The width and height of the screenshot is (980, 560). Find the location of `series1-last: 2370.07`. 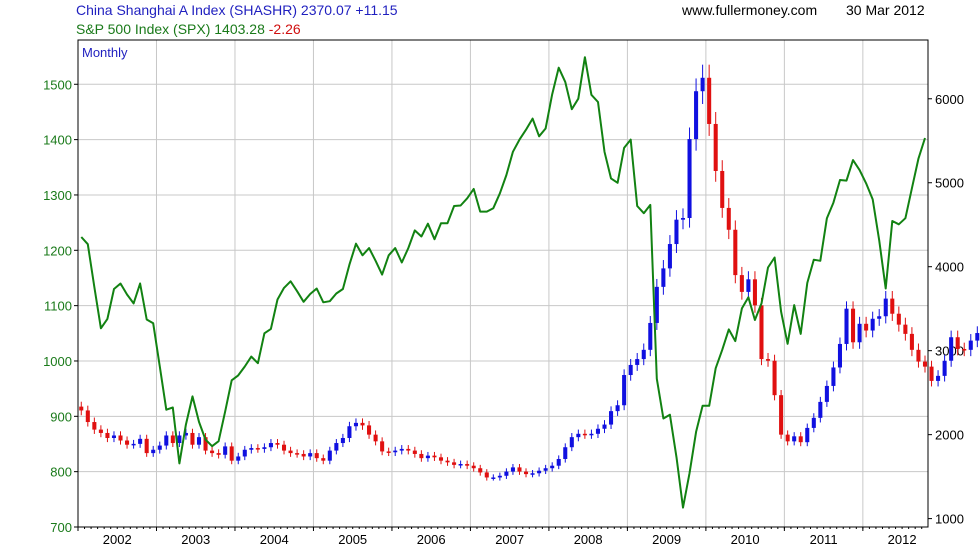

series1-last: 2370.07 is located at coordinates (326, 10).